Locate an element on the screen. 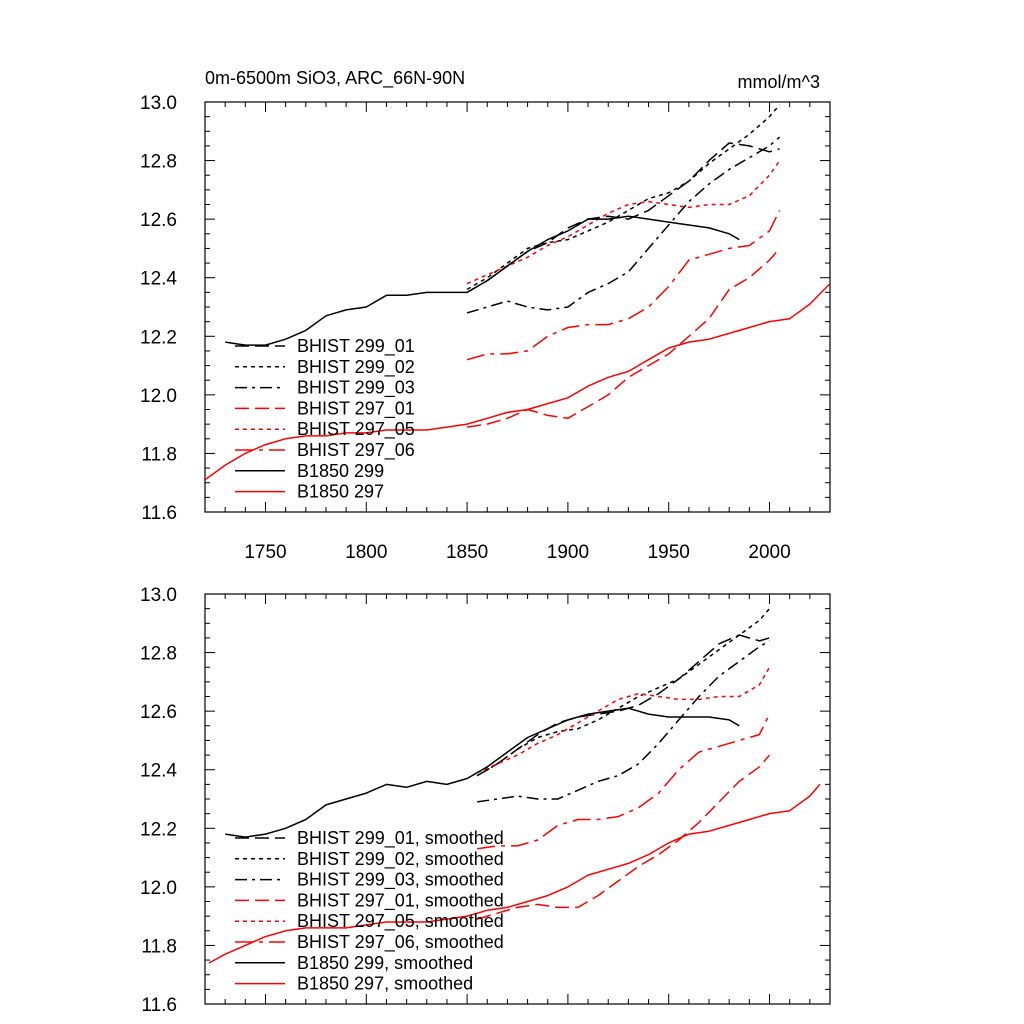  x-tick-label: 1850 is located at coordinates (467, 552).